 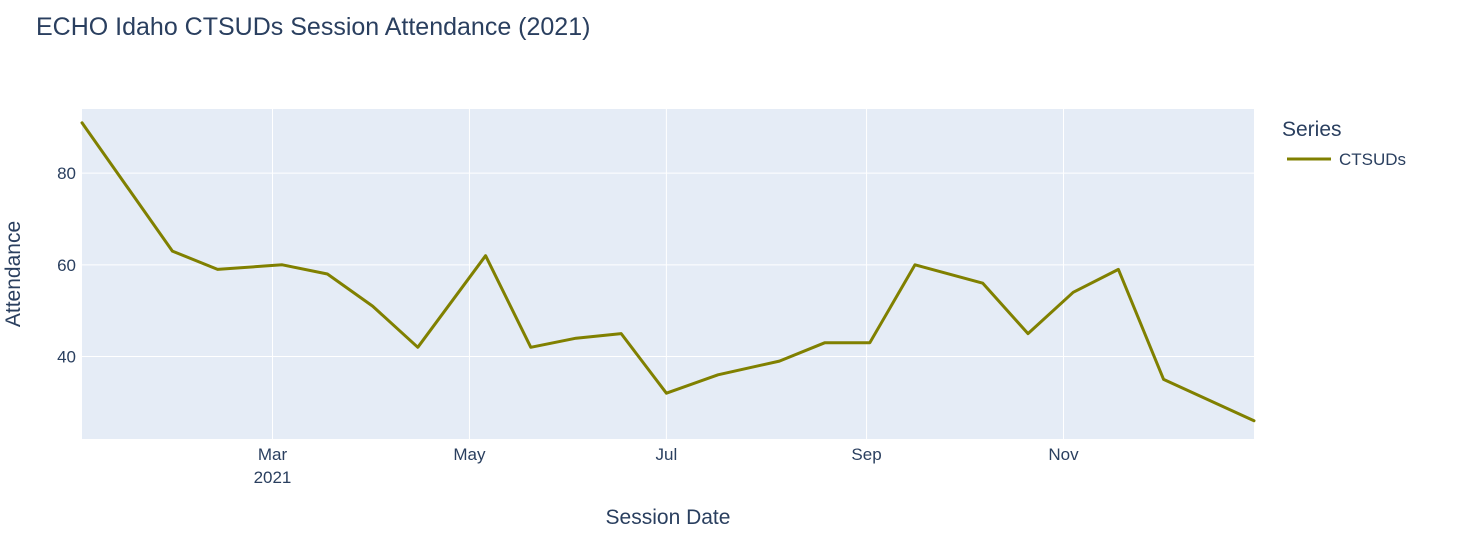 I want to click on legend-title: Series, so click(x=1312, y=129).